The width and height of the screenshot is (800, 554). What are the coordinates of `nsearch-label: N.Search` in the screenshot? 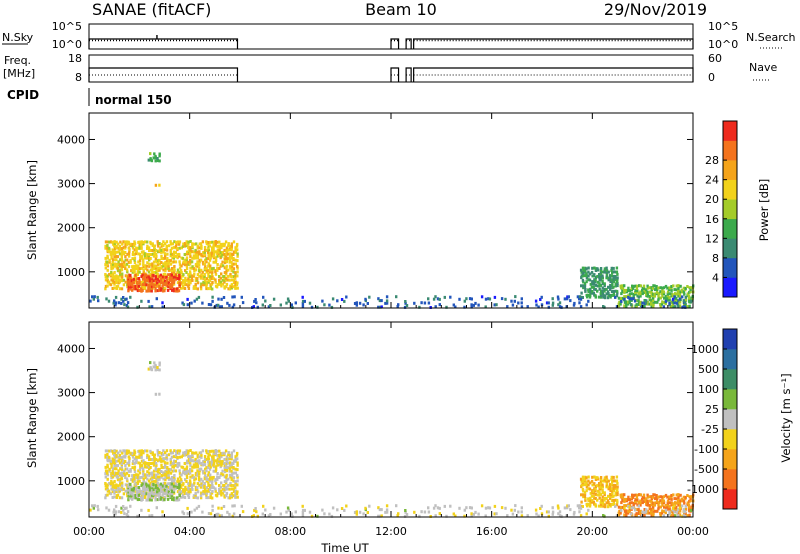 It's located at (771, 37).